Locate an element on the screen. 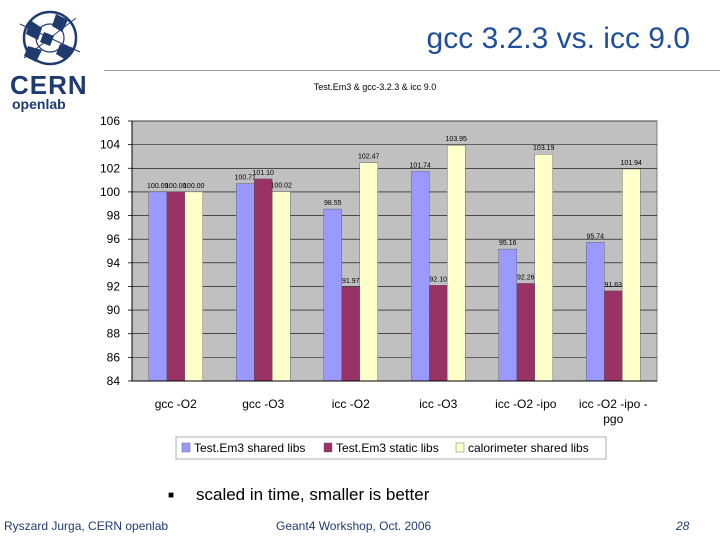  y-tick-label: 102 is located at coordinates (110, 168).